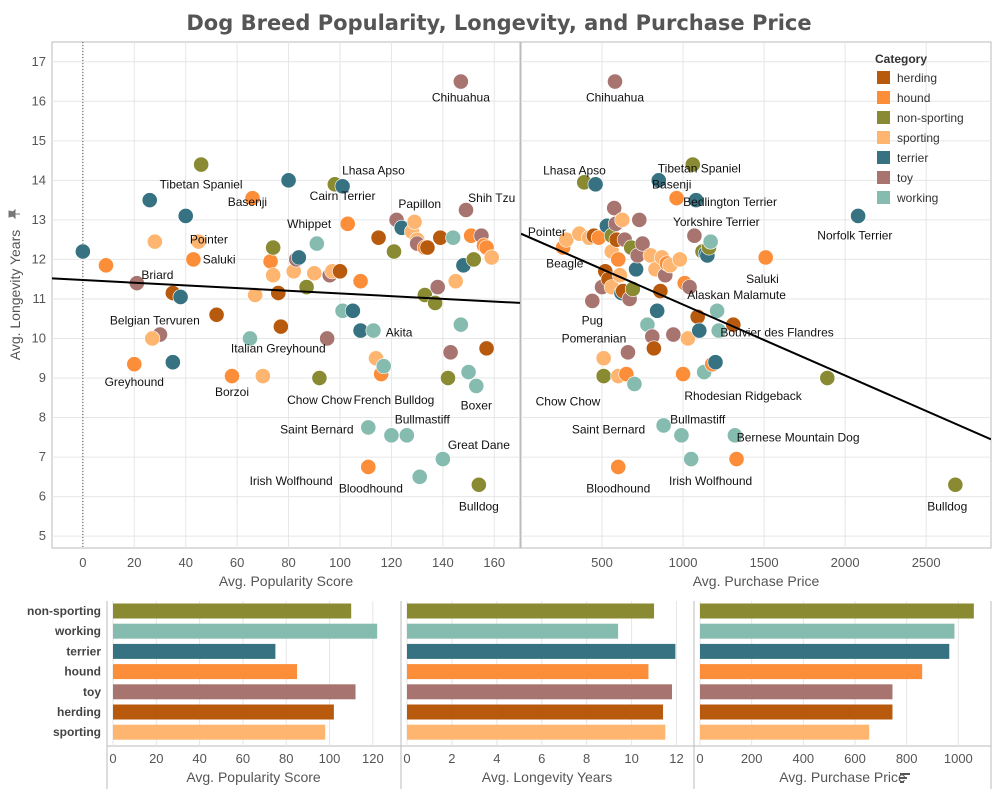  What do you see at coordinates (698, 420) in the screenshot?
I see `point-label: Bullmastiff` at bounding box center [698, 420].